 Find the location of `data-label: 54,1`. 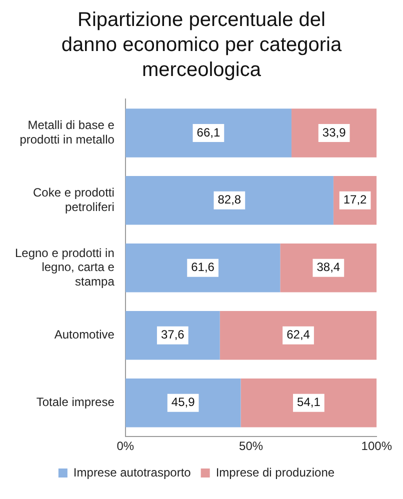

data-label: 54,1 is located at coordinates (309, 402).